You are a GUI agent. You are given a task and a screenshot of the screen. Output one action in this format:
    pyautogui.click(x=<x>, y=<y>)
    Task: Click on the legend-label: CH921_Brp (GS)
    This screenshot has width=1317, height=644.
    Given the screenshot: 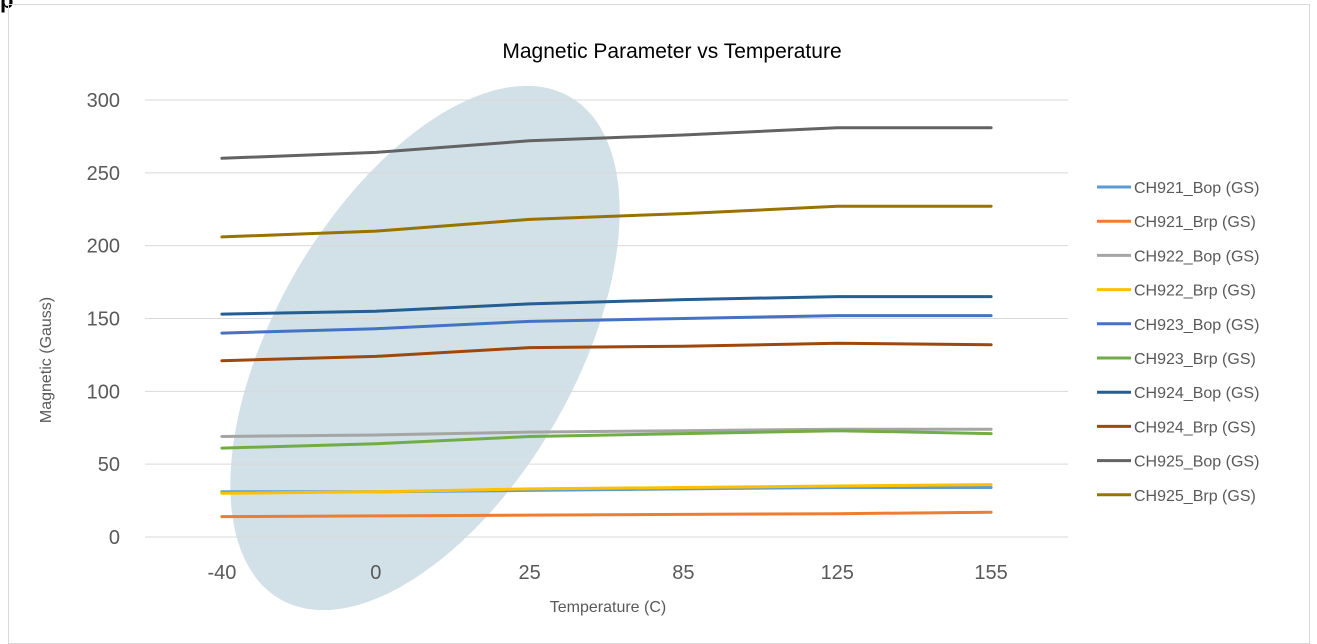 What is the action you would take?
    pyautogui.click(x=1195, y=222)
    